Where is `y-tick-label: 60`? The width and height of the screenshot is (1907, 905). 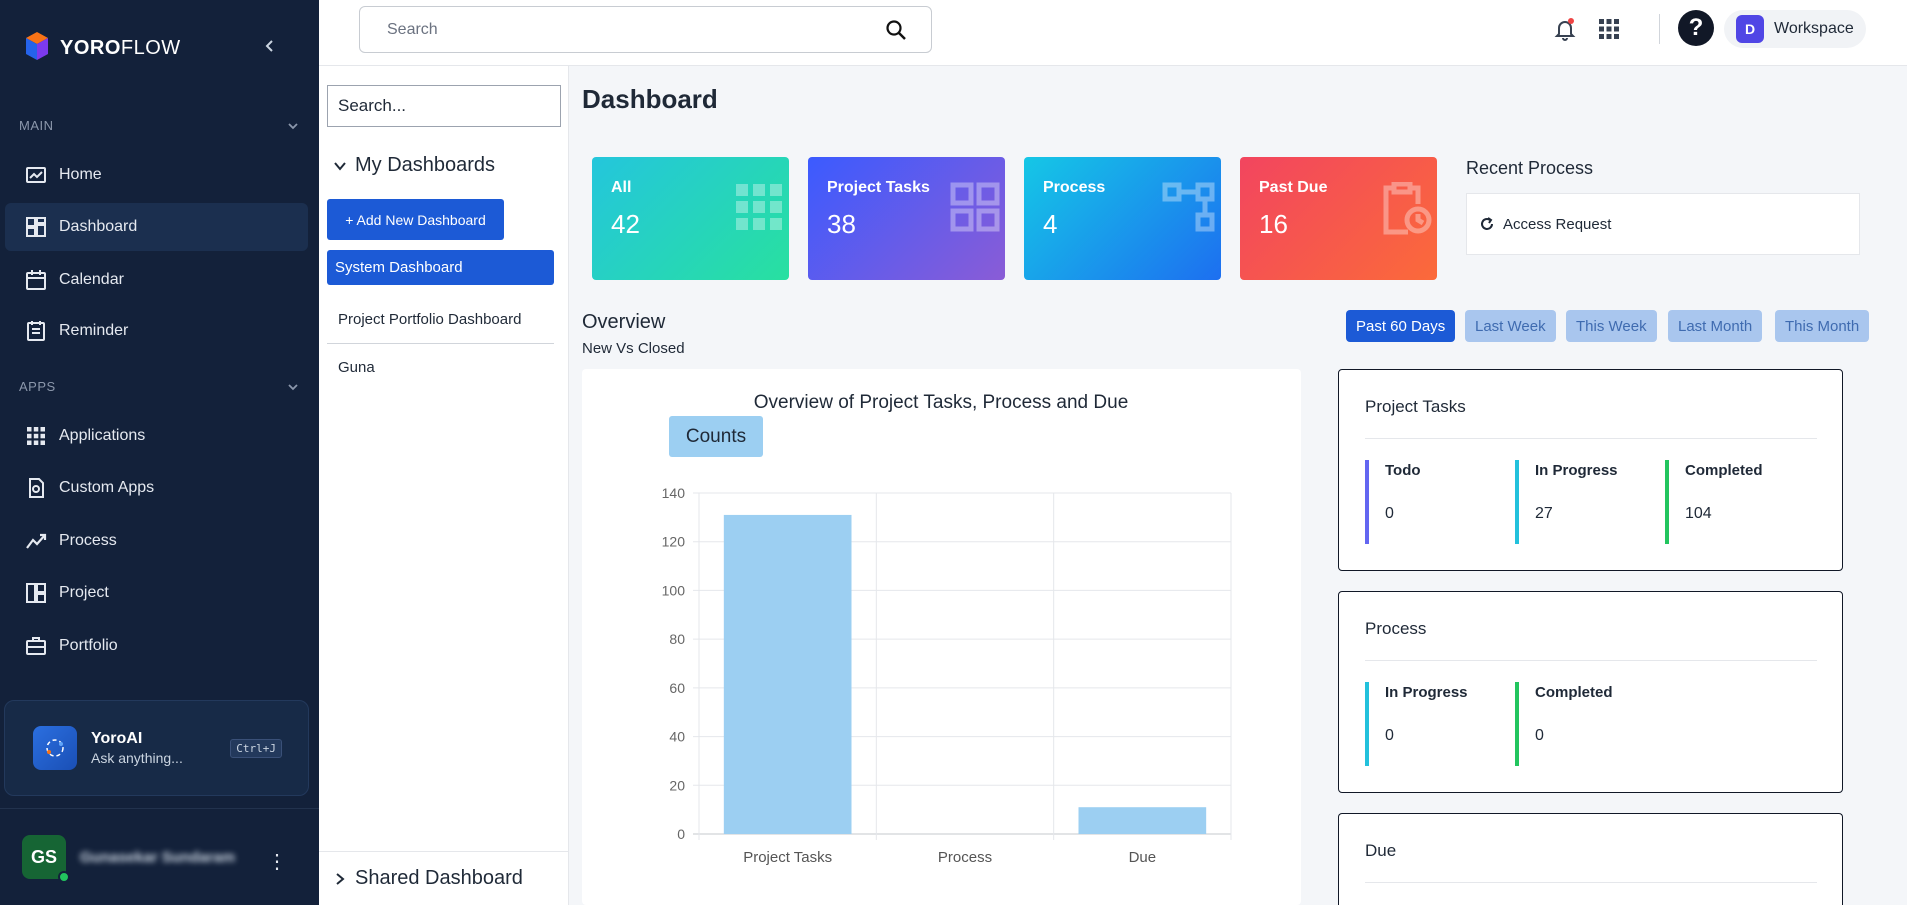
y-tick-label: 60 is located at coordinates (677, 688).